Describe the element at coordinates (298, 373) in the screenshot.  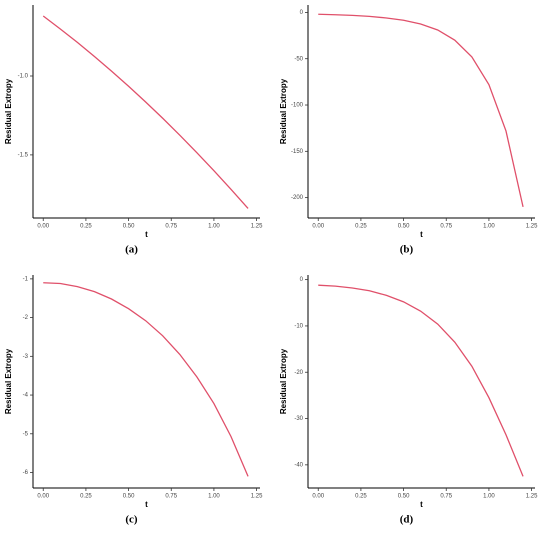
I see `y-tick-label: -20` at that location.